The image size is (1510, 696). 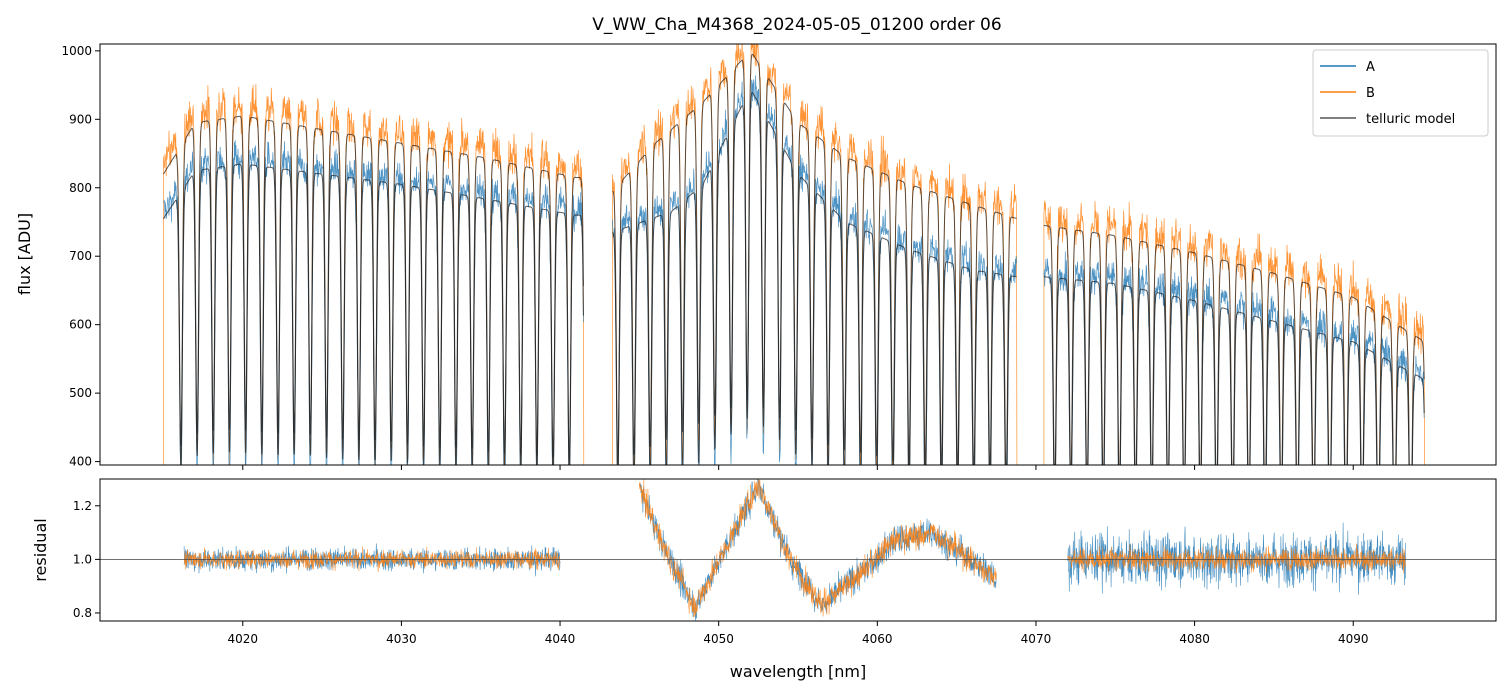 What do you see at coordinates (796, 25) in the screenshot?
I see `chart-title: V_WW_Cha_M4368_2024-05-05_01200 order 06` at bounding box center [796, 25].